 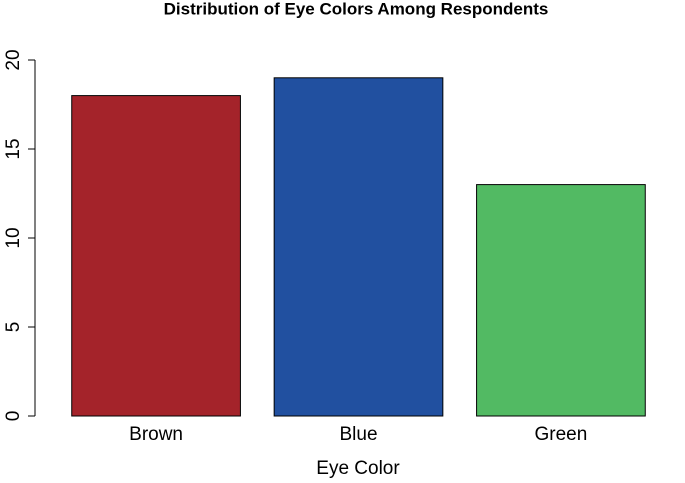 What do you see at coordinates (13, 59) in the screenshot?
I see `y-tick-label: 20` at bounding box center [13, 59].